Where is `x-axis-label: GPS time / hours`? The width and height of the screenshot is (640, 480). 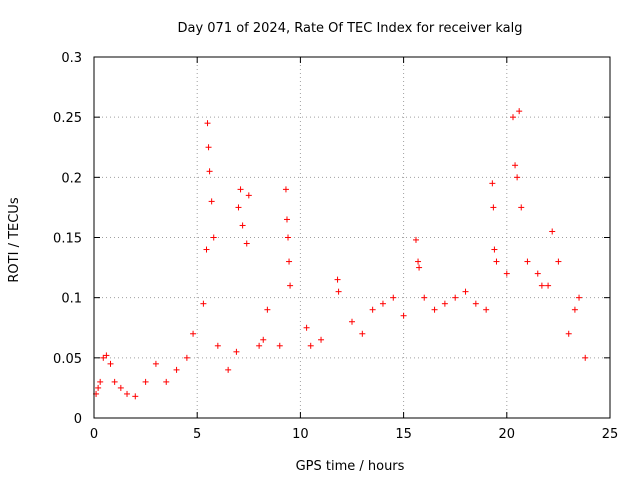
x-axis-label: GPS time / hours is located at coordinates (350, 466).